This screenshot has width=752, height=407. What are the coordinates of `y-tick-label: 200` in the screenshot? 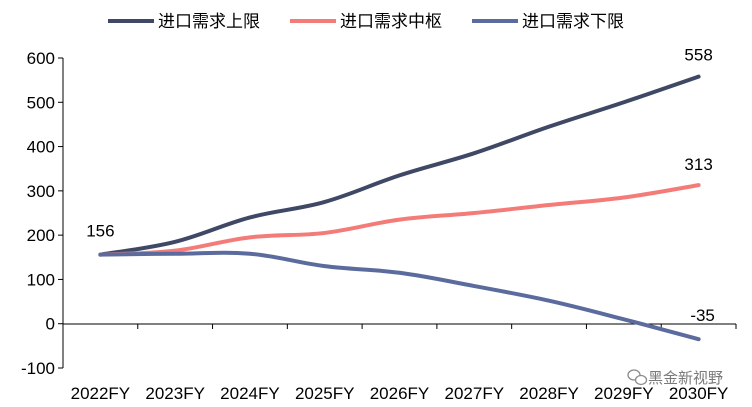 It's located at (41, 235).